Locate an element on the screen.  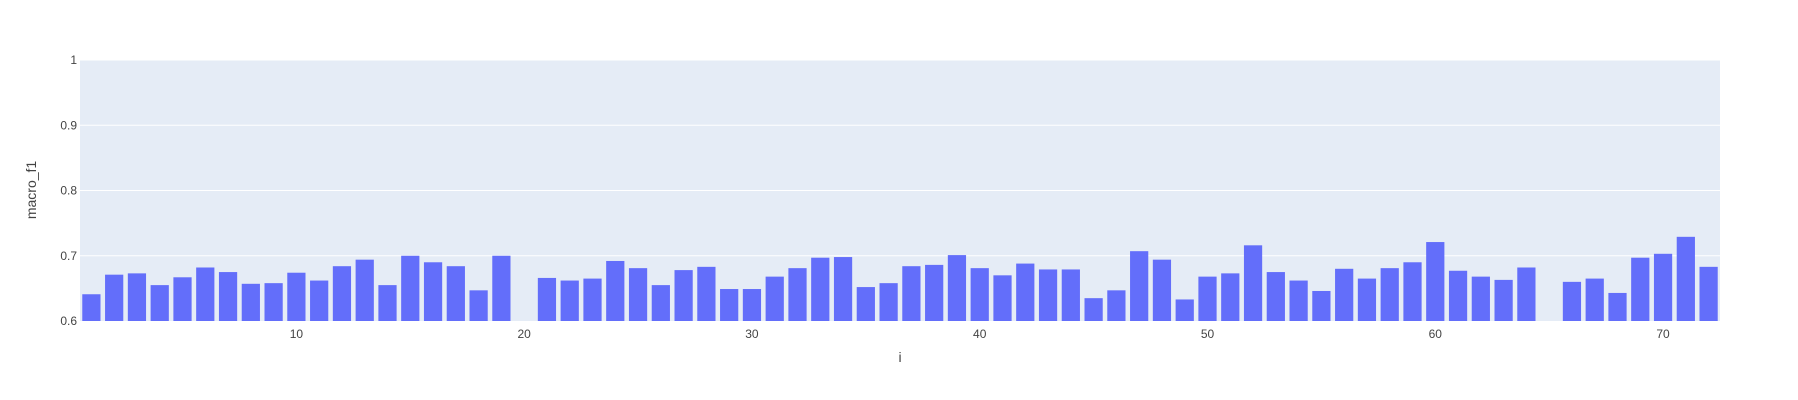
x-tick-label: 40 is located at coordinates (980, 334).